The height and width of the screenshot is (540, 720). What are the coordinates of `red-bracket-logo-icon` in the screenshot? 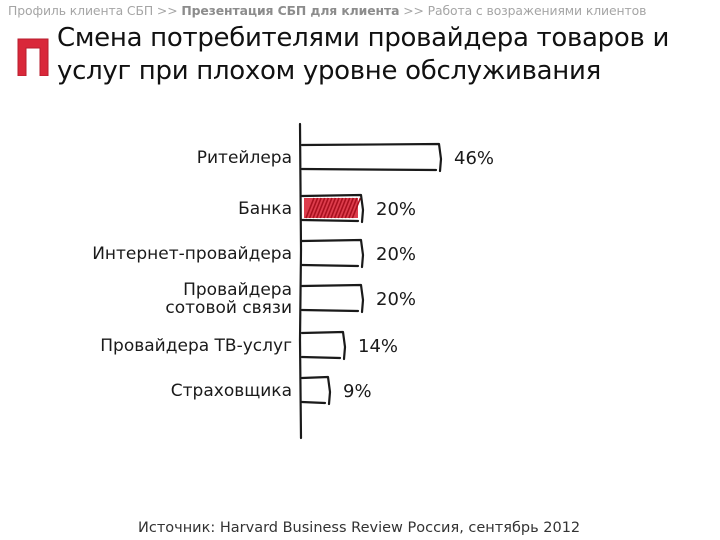 It's located at (33, 57).